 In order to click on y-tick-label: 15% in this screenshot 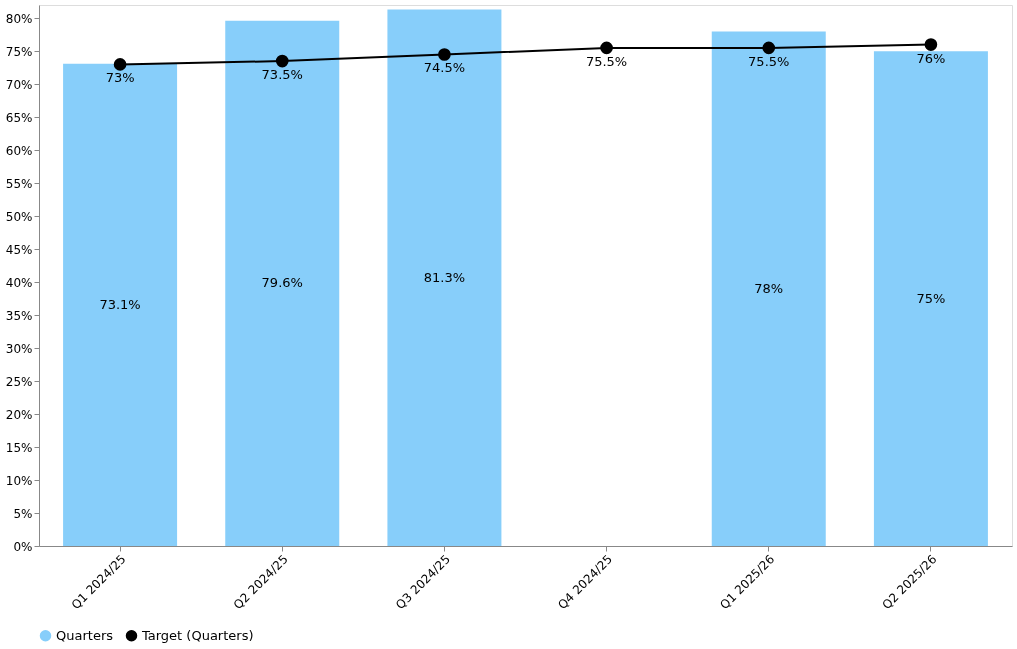, I will do `click(19, 447)`.